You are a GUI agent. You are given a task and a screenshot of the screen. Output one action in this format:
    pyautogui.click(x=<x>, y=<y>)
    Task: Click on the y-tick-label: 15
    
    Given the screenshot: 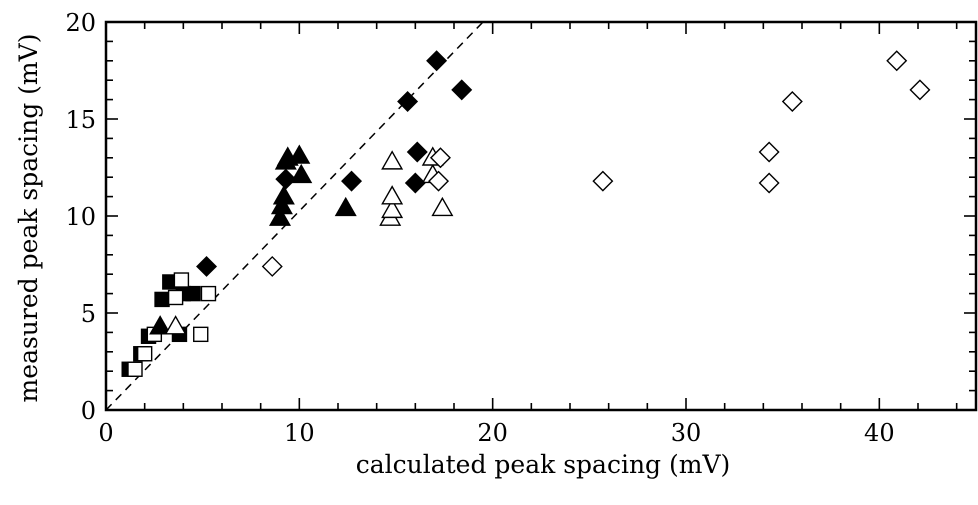 What is the action you would take?
    pyautogui.click(x=80, y=120)
    